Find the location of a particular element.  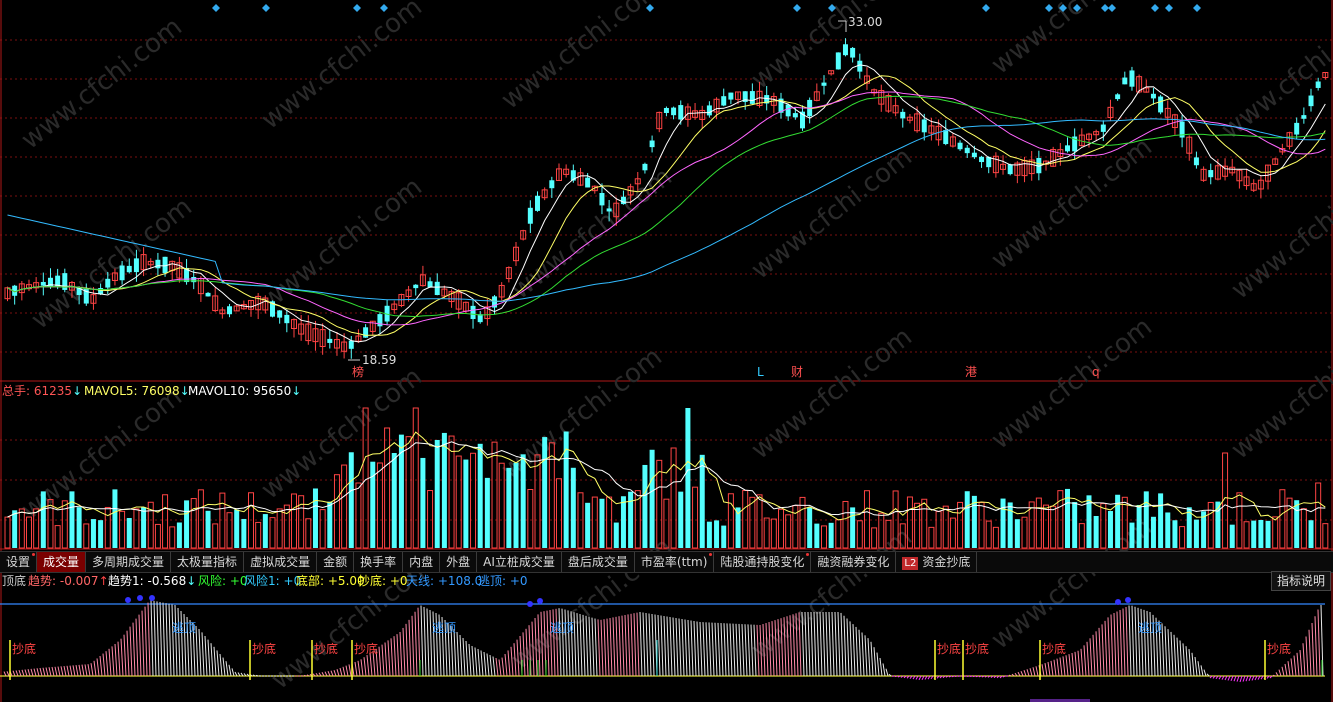

event-label-bang: 榜 is located at coordinates (358, 371).